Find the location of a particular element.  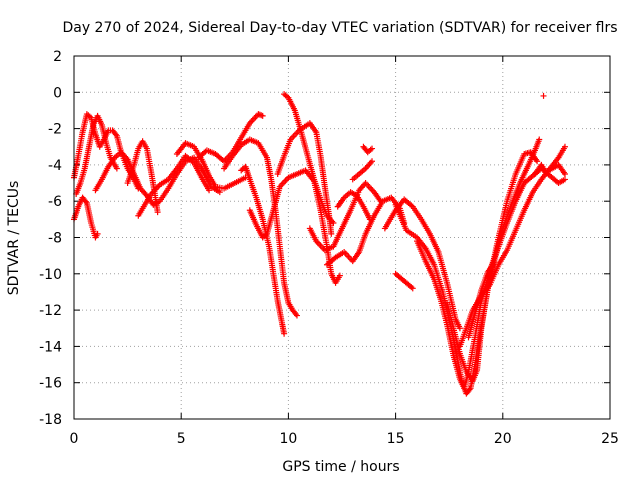

y-tick-label: -18 is located at coordinates (50, 420).